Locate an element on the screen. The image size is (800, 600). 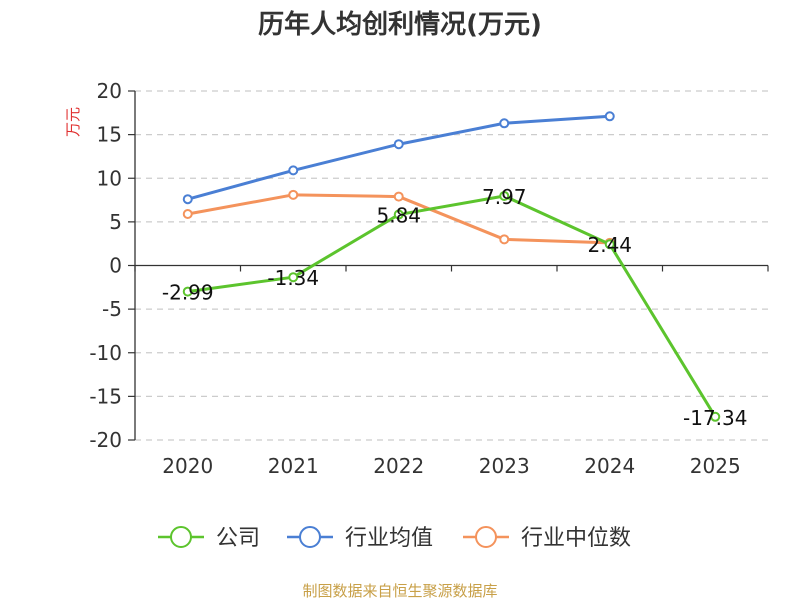
legend-item-2: 行业中位数 is located at coordinates (547, 538).